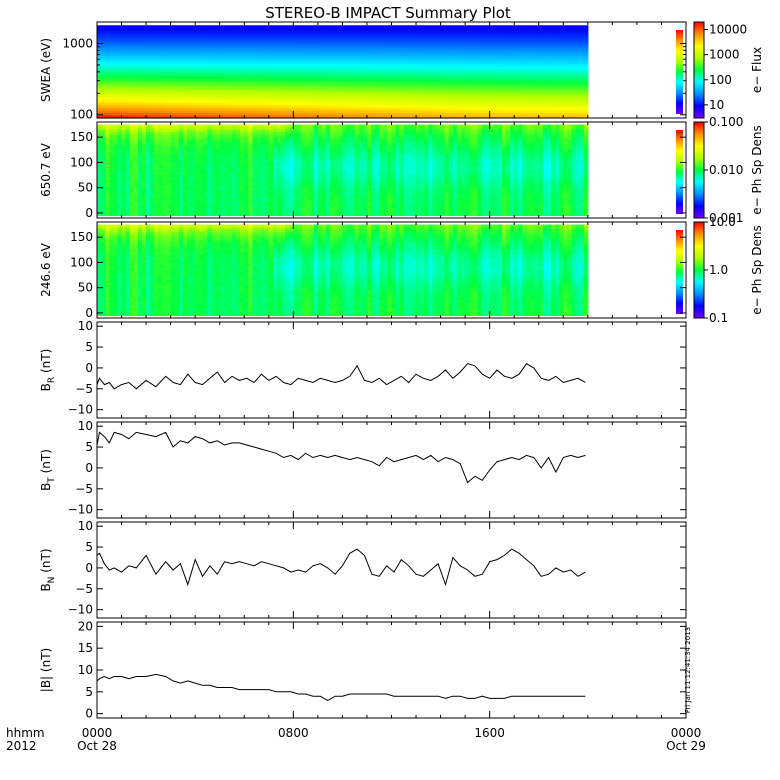 The width and height of the screenshot is (780, 780). What do you see at coordinates (89, 347) in the screenshot?
I see `br-y-tick-label: 5` at bounding box center [89, 347].